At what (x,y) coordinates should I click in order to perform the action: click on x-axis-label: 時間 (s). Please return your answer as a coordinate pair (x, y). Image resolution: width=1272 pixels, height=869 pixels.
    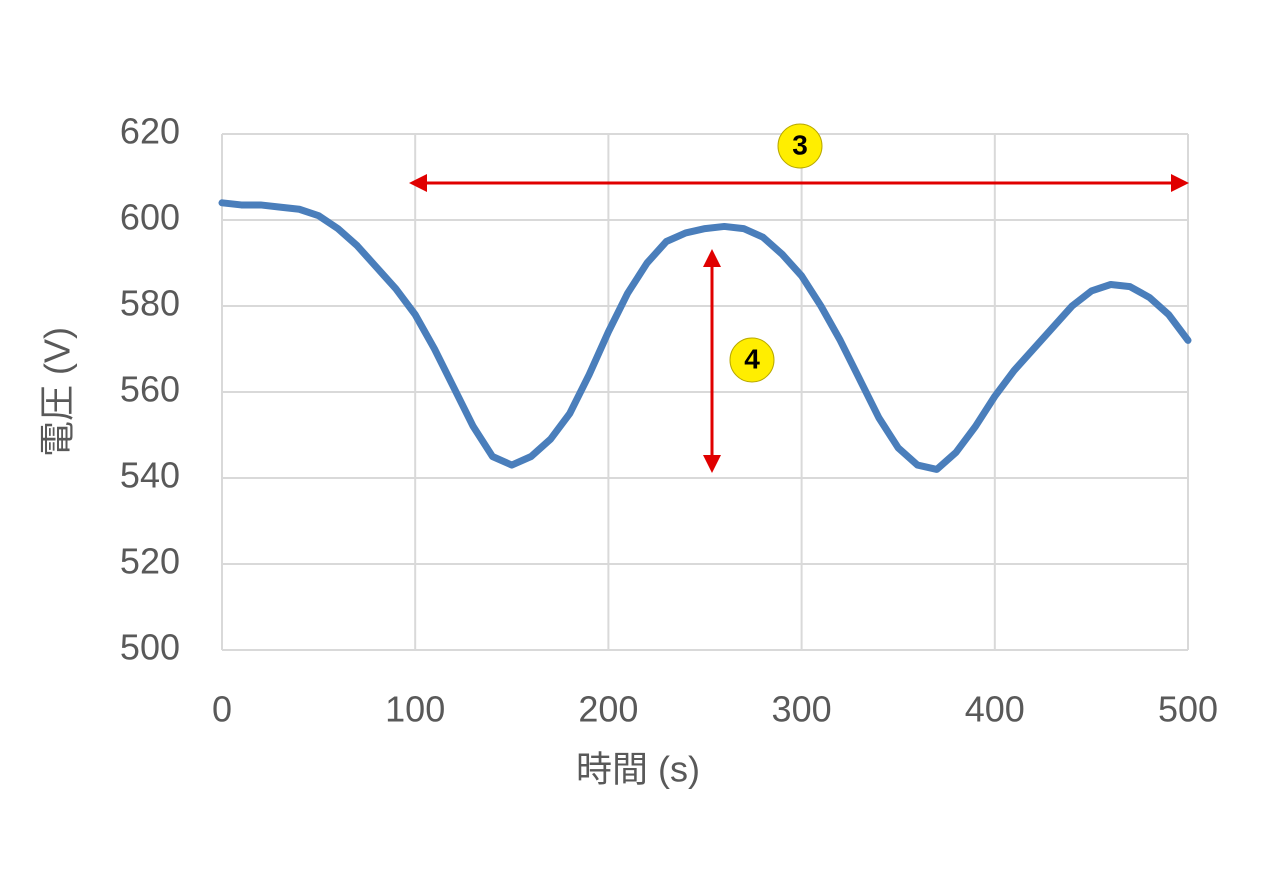
    Looking at the image, I should click on (638, 769).